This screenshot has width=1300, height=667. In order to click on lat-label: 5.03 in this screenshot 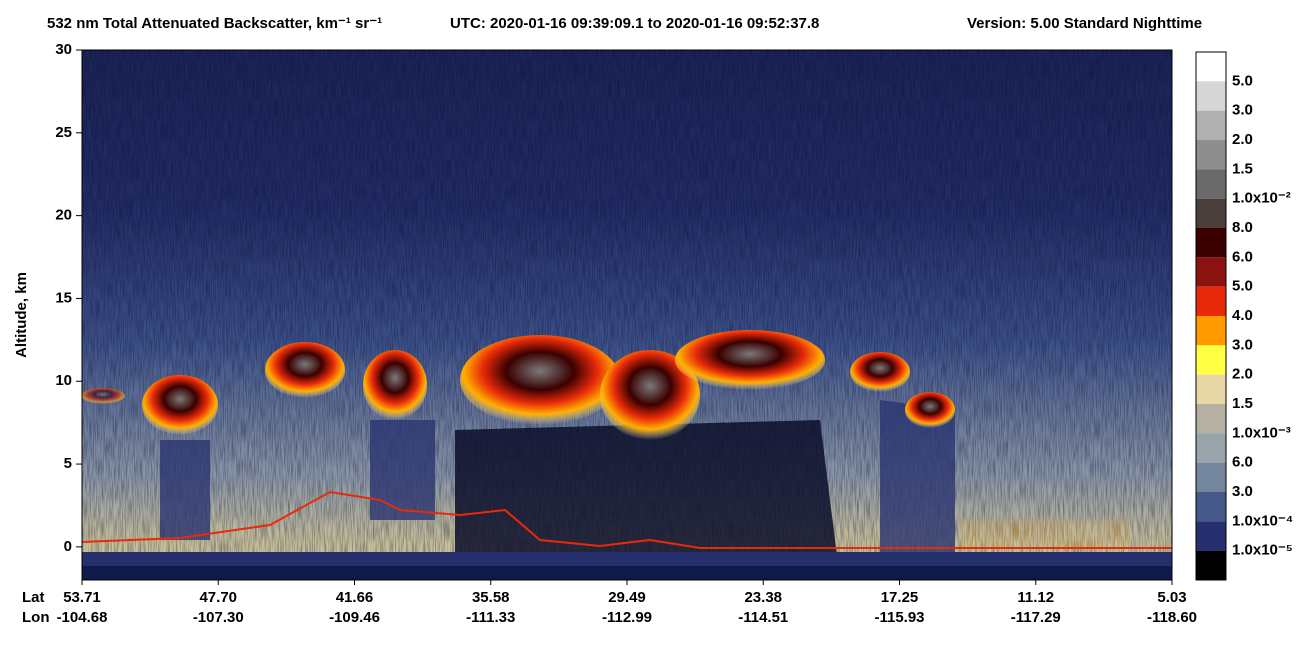, I will do `click(1171, 597)`.